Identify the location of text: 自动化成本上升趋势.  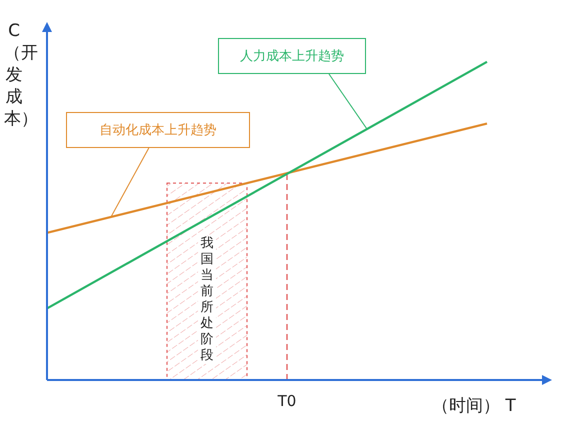
(158, 130).